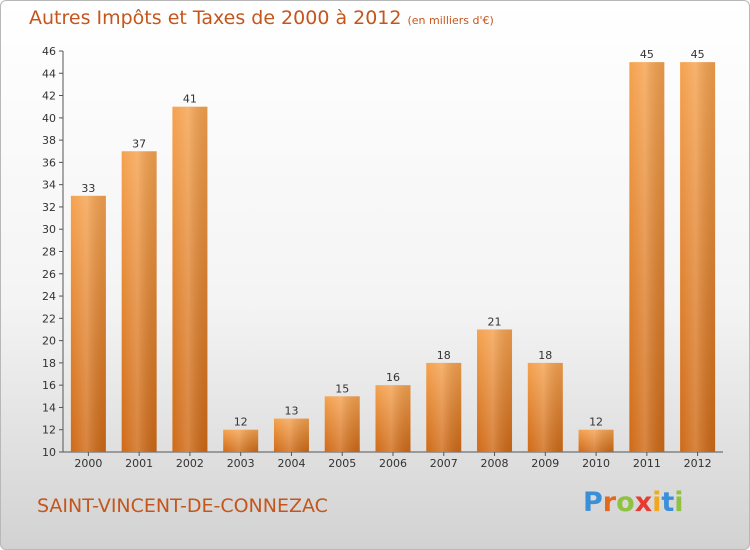  What do you see at coordinates (625, 502) in the screenshot?
I see `logo-letter: o` at bounding box center [625, 502].